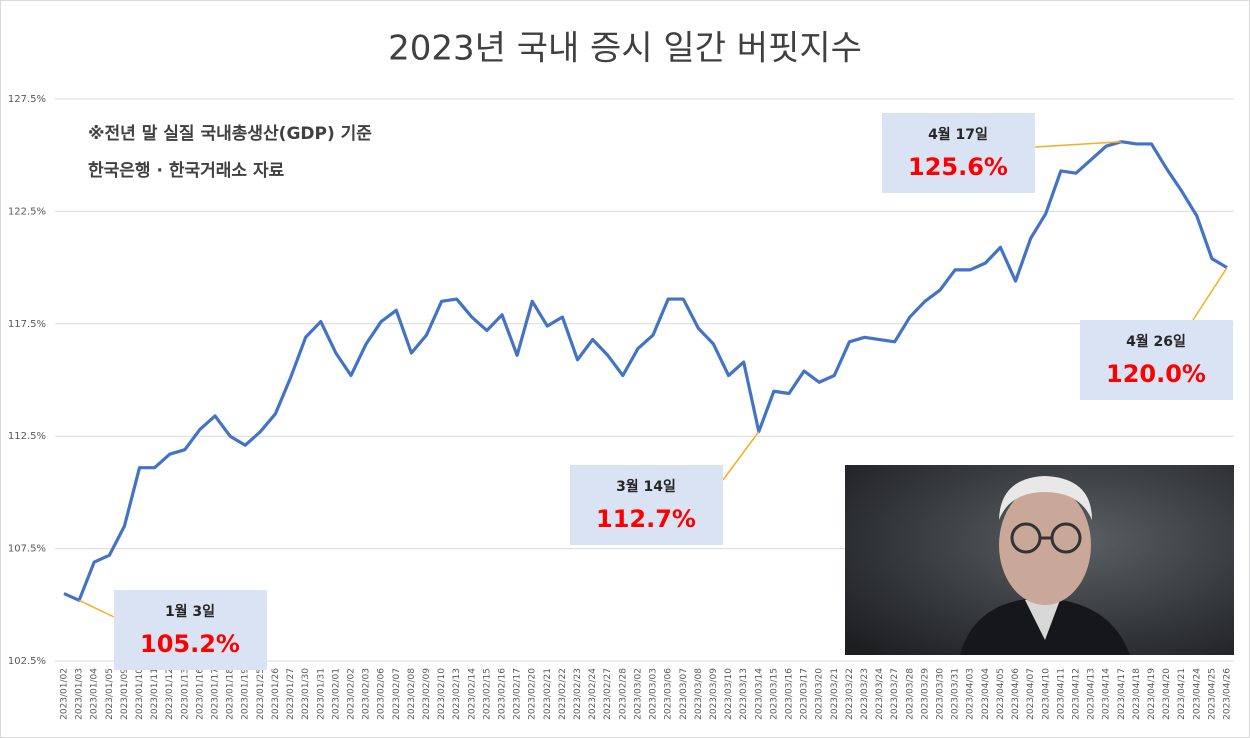 This screenshot has height=738, width=1250. Describe the element at coordinates (625, 49) in the screenshot. I see `chart-title: 2023년 국내 증시 일간 버핏지수` at that location.